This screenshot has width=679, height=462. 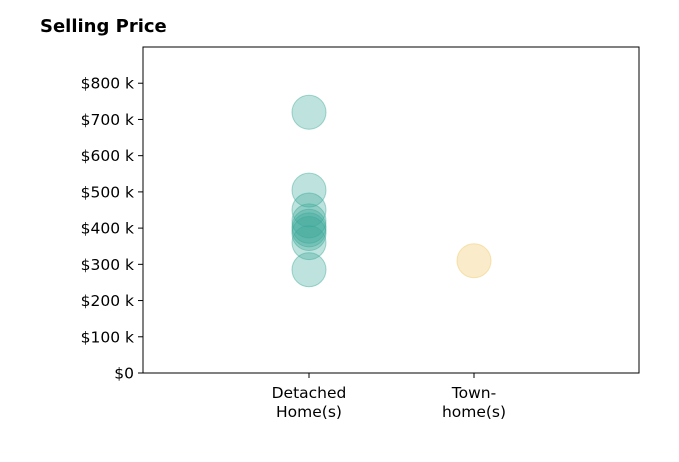 I want to click on chart-title: Selling Price, so click(x=103, y=26).